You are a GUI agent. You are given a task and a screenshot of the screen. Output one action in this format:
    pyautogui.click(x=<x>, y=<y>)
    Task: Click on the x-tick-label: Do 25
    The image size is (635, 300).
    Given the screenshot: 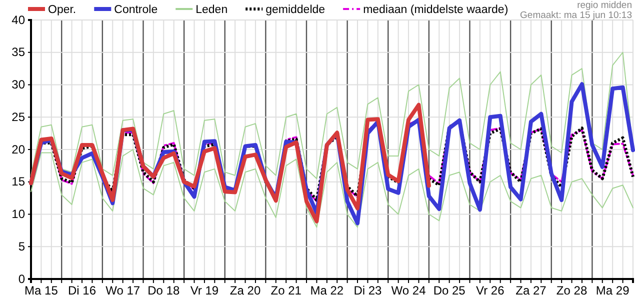 What is the action you would take?
    pyautogui.click(x=449, y=291)
    